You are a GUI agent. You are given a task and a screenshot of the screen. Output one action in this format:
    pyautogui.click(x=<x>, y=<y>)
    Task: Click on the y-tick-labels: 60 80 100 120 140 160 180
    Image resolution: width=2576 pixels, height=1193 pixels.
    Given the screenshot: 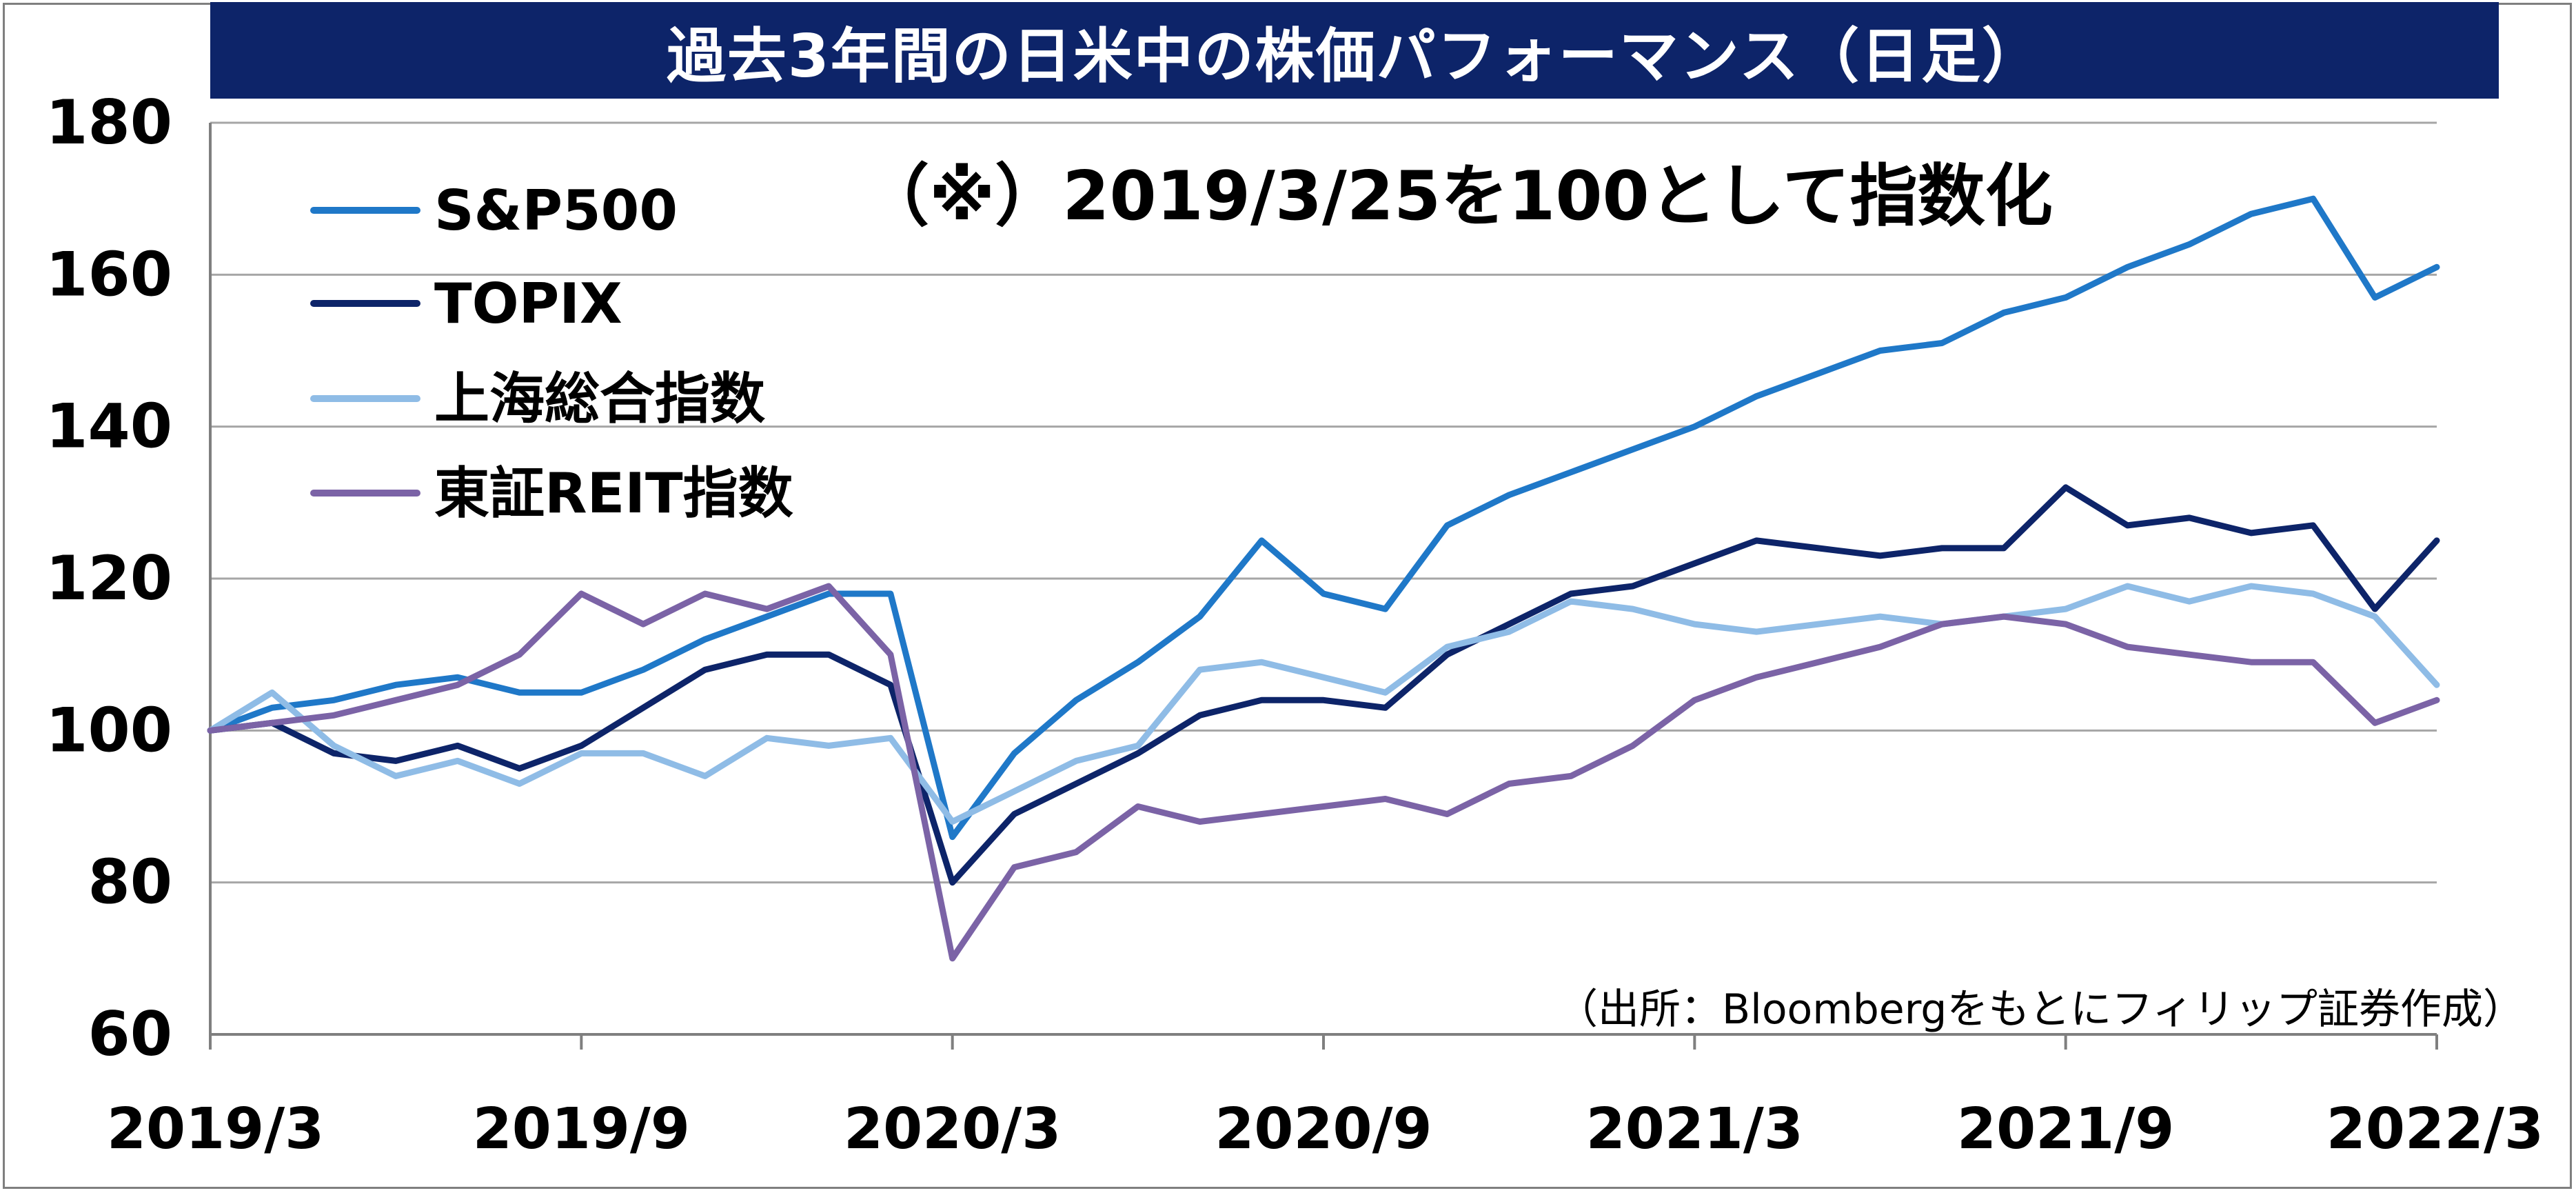 What is the action you would take?
    pyautogui.click(x=108, y=578)
    